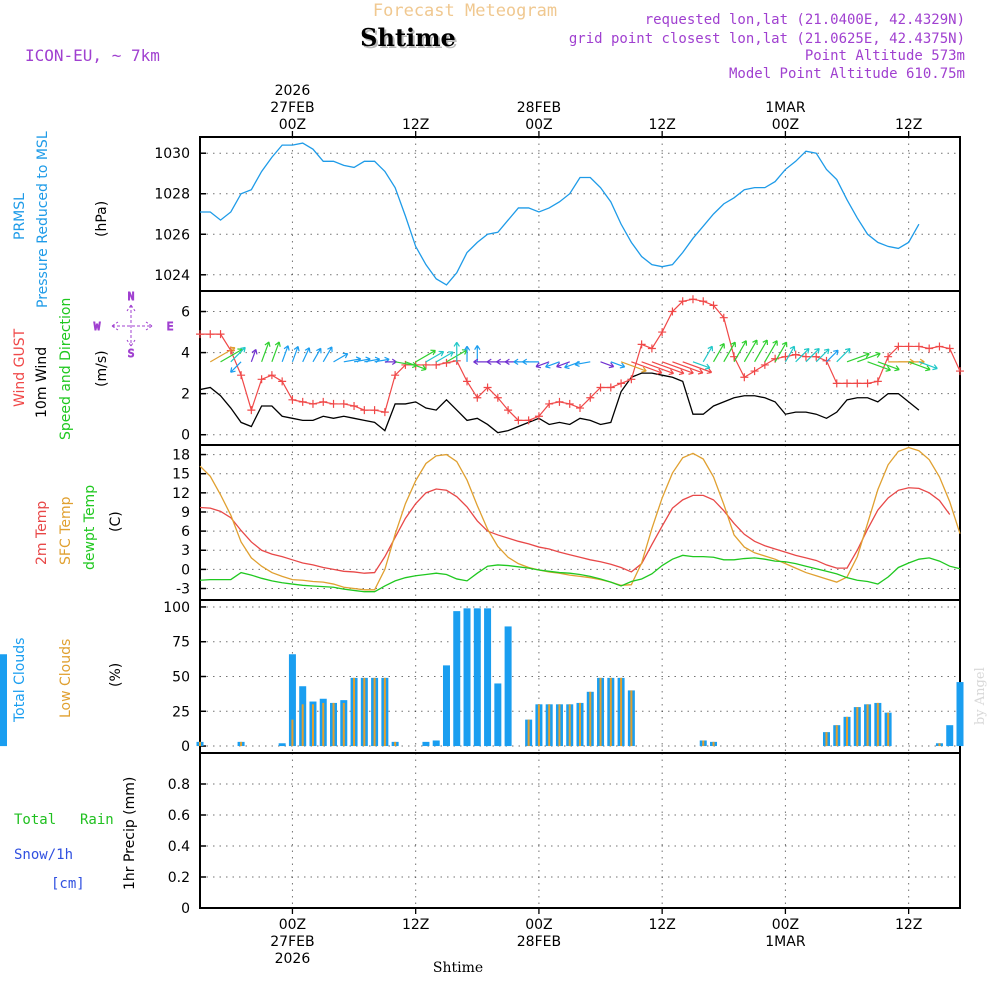 The image size is (1000, 1000). I want to click on ytick-label: 2, so click(185, 395).